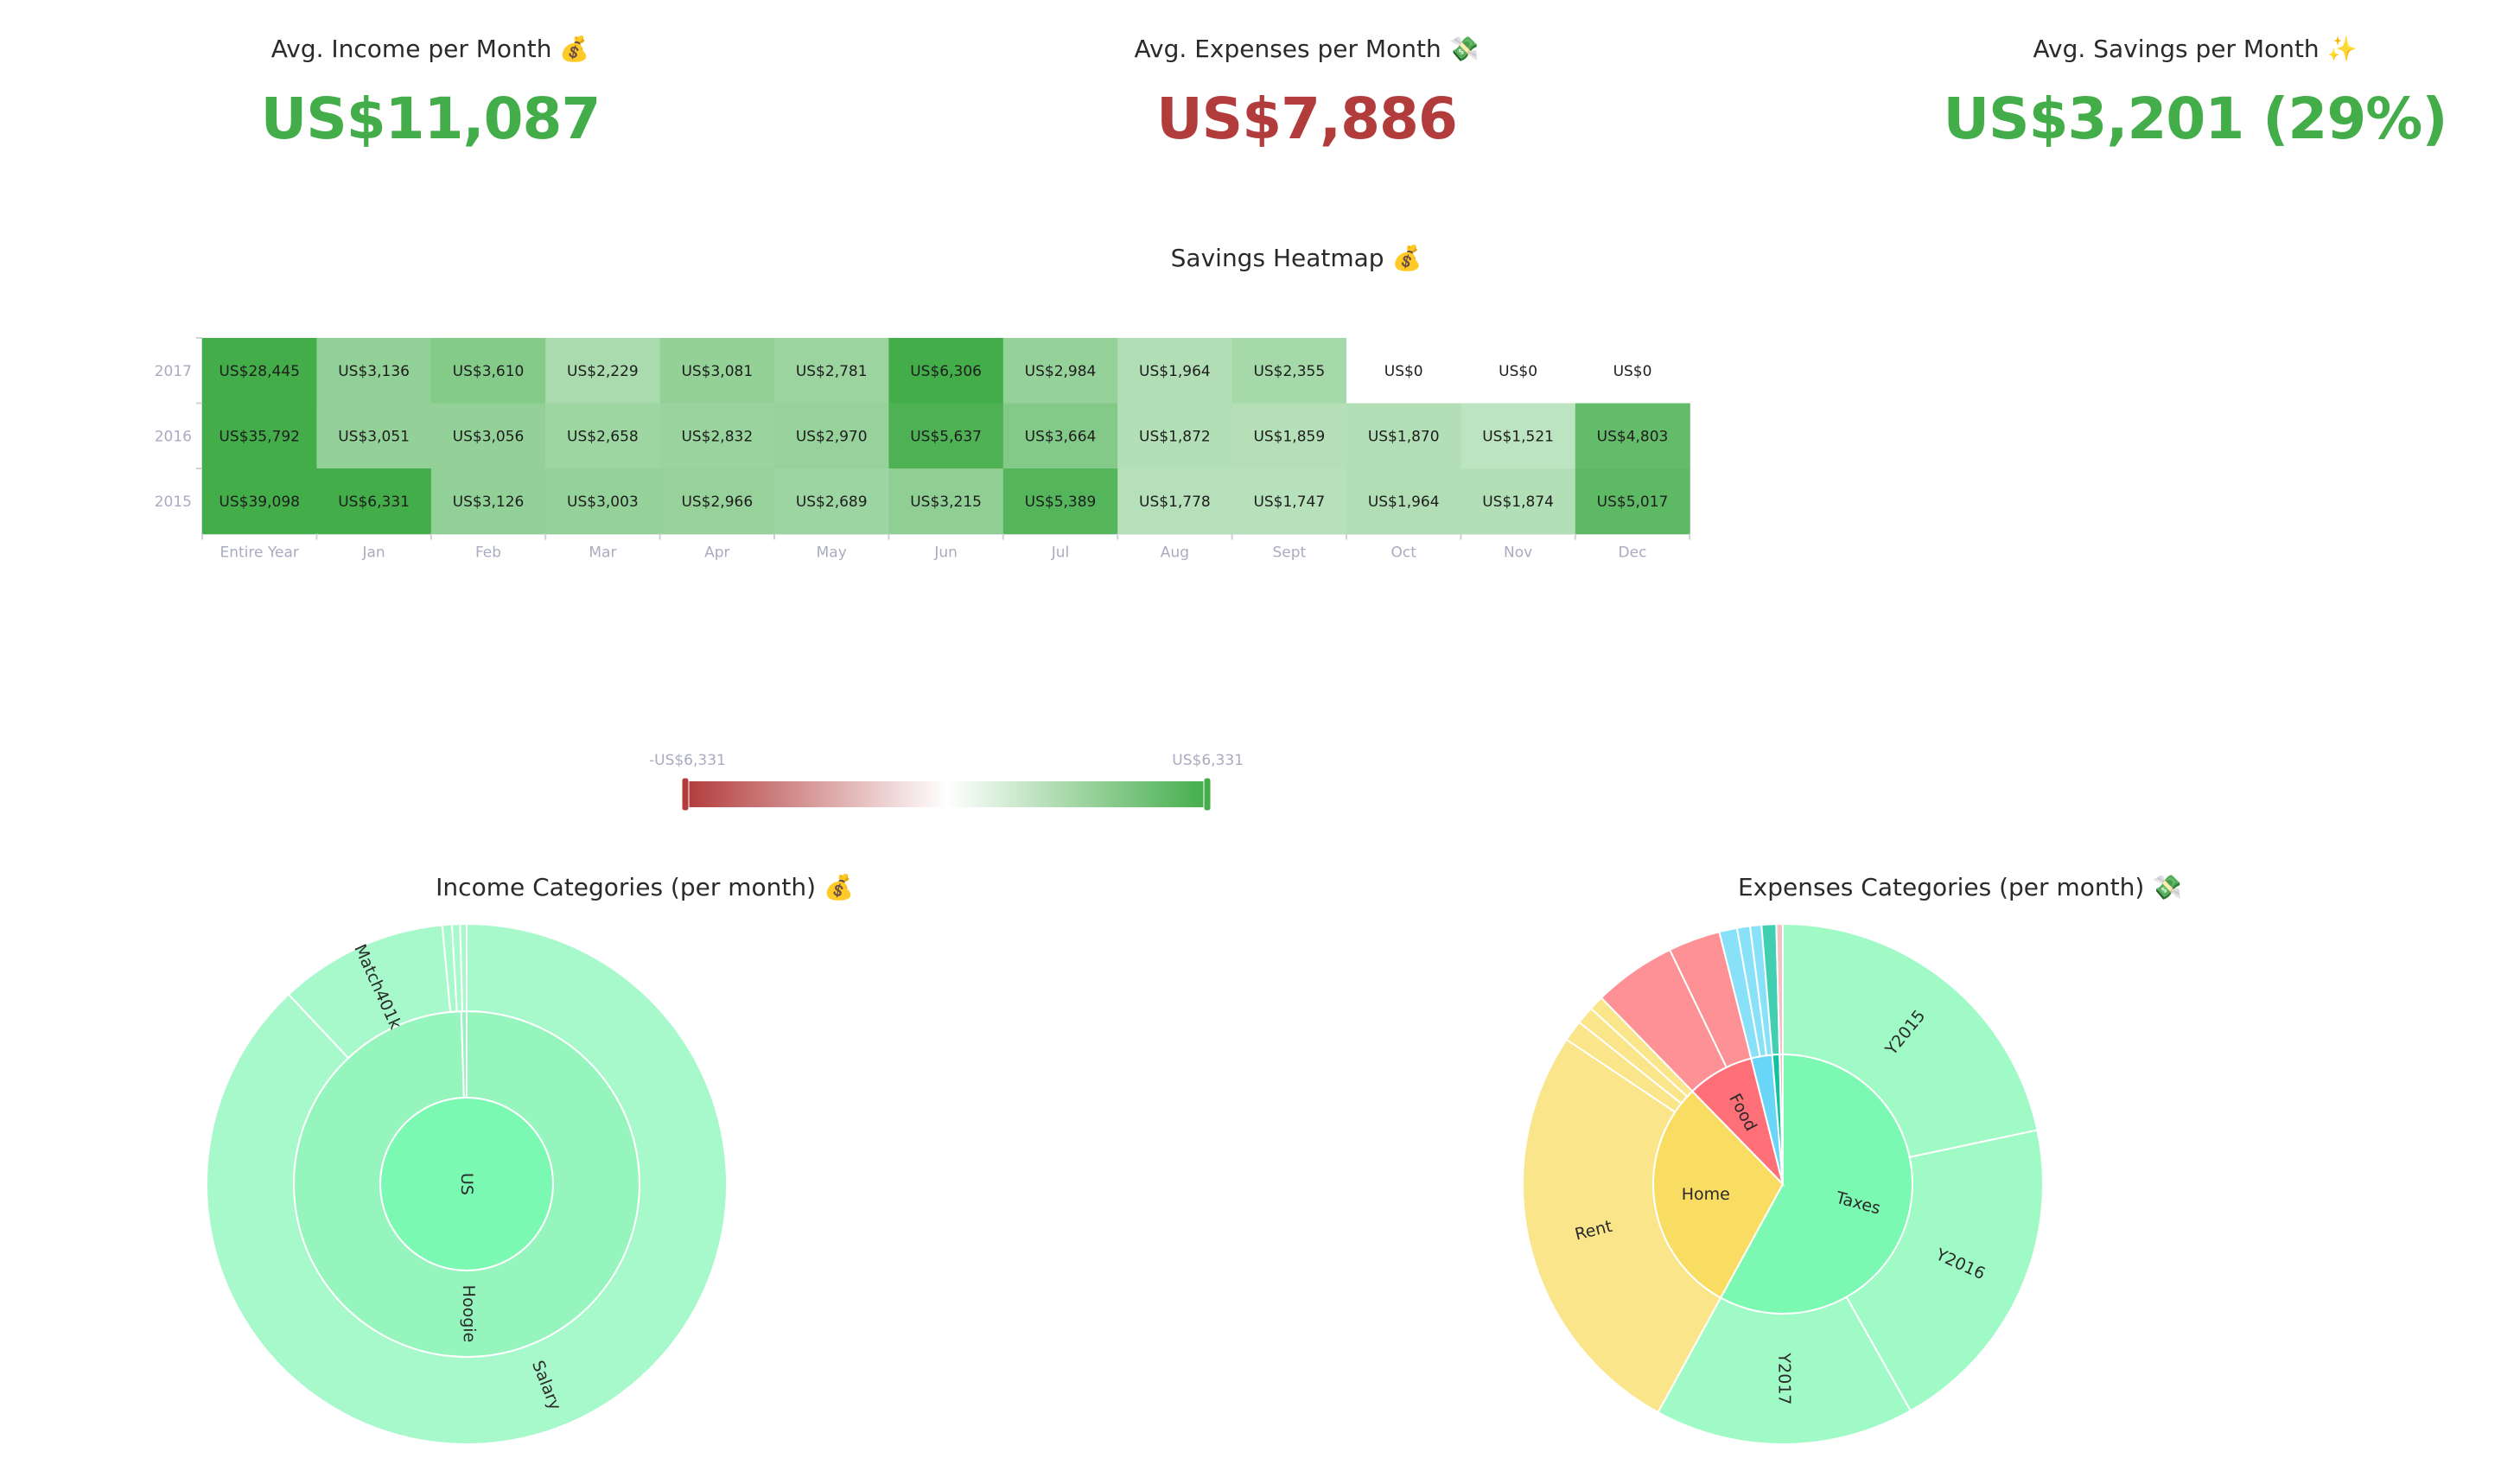  Describe the element at coordinates (946, 794) in the screenshot. I see `color-scale-bar` at that location.